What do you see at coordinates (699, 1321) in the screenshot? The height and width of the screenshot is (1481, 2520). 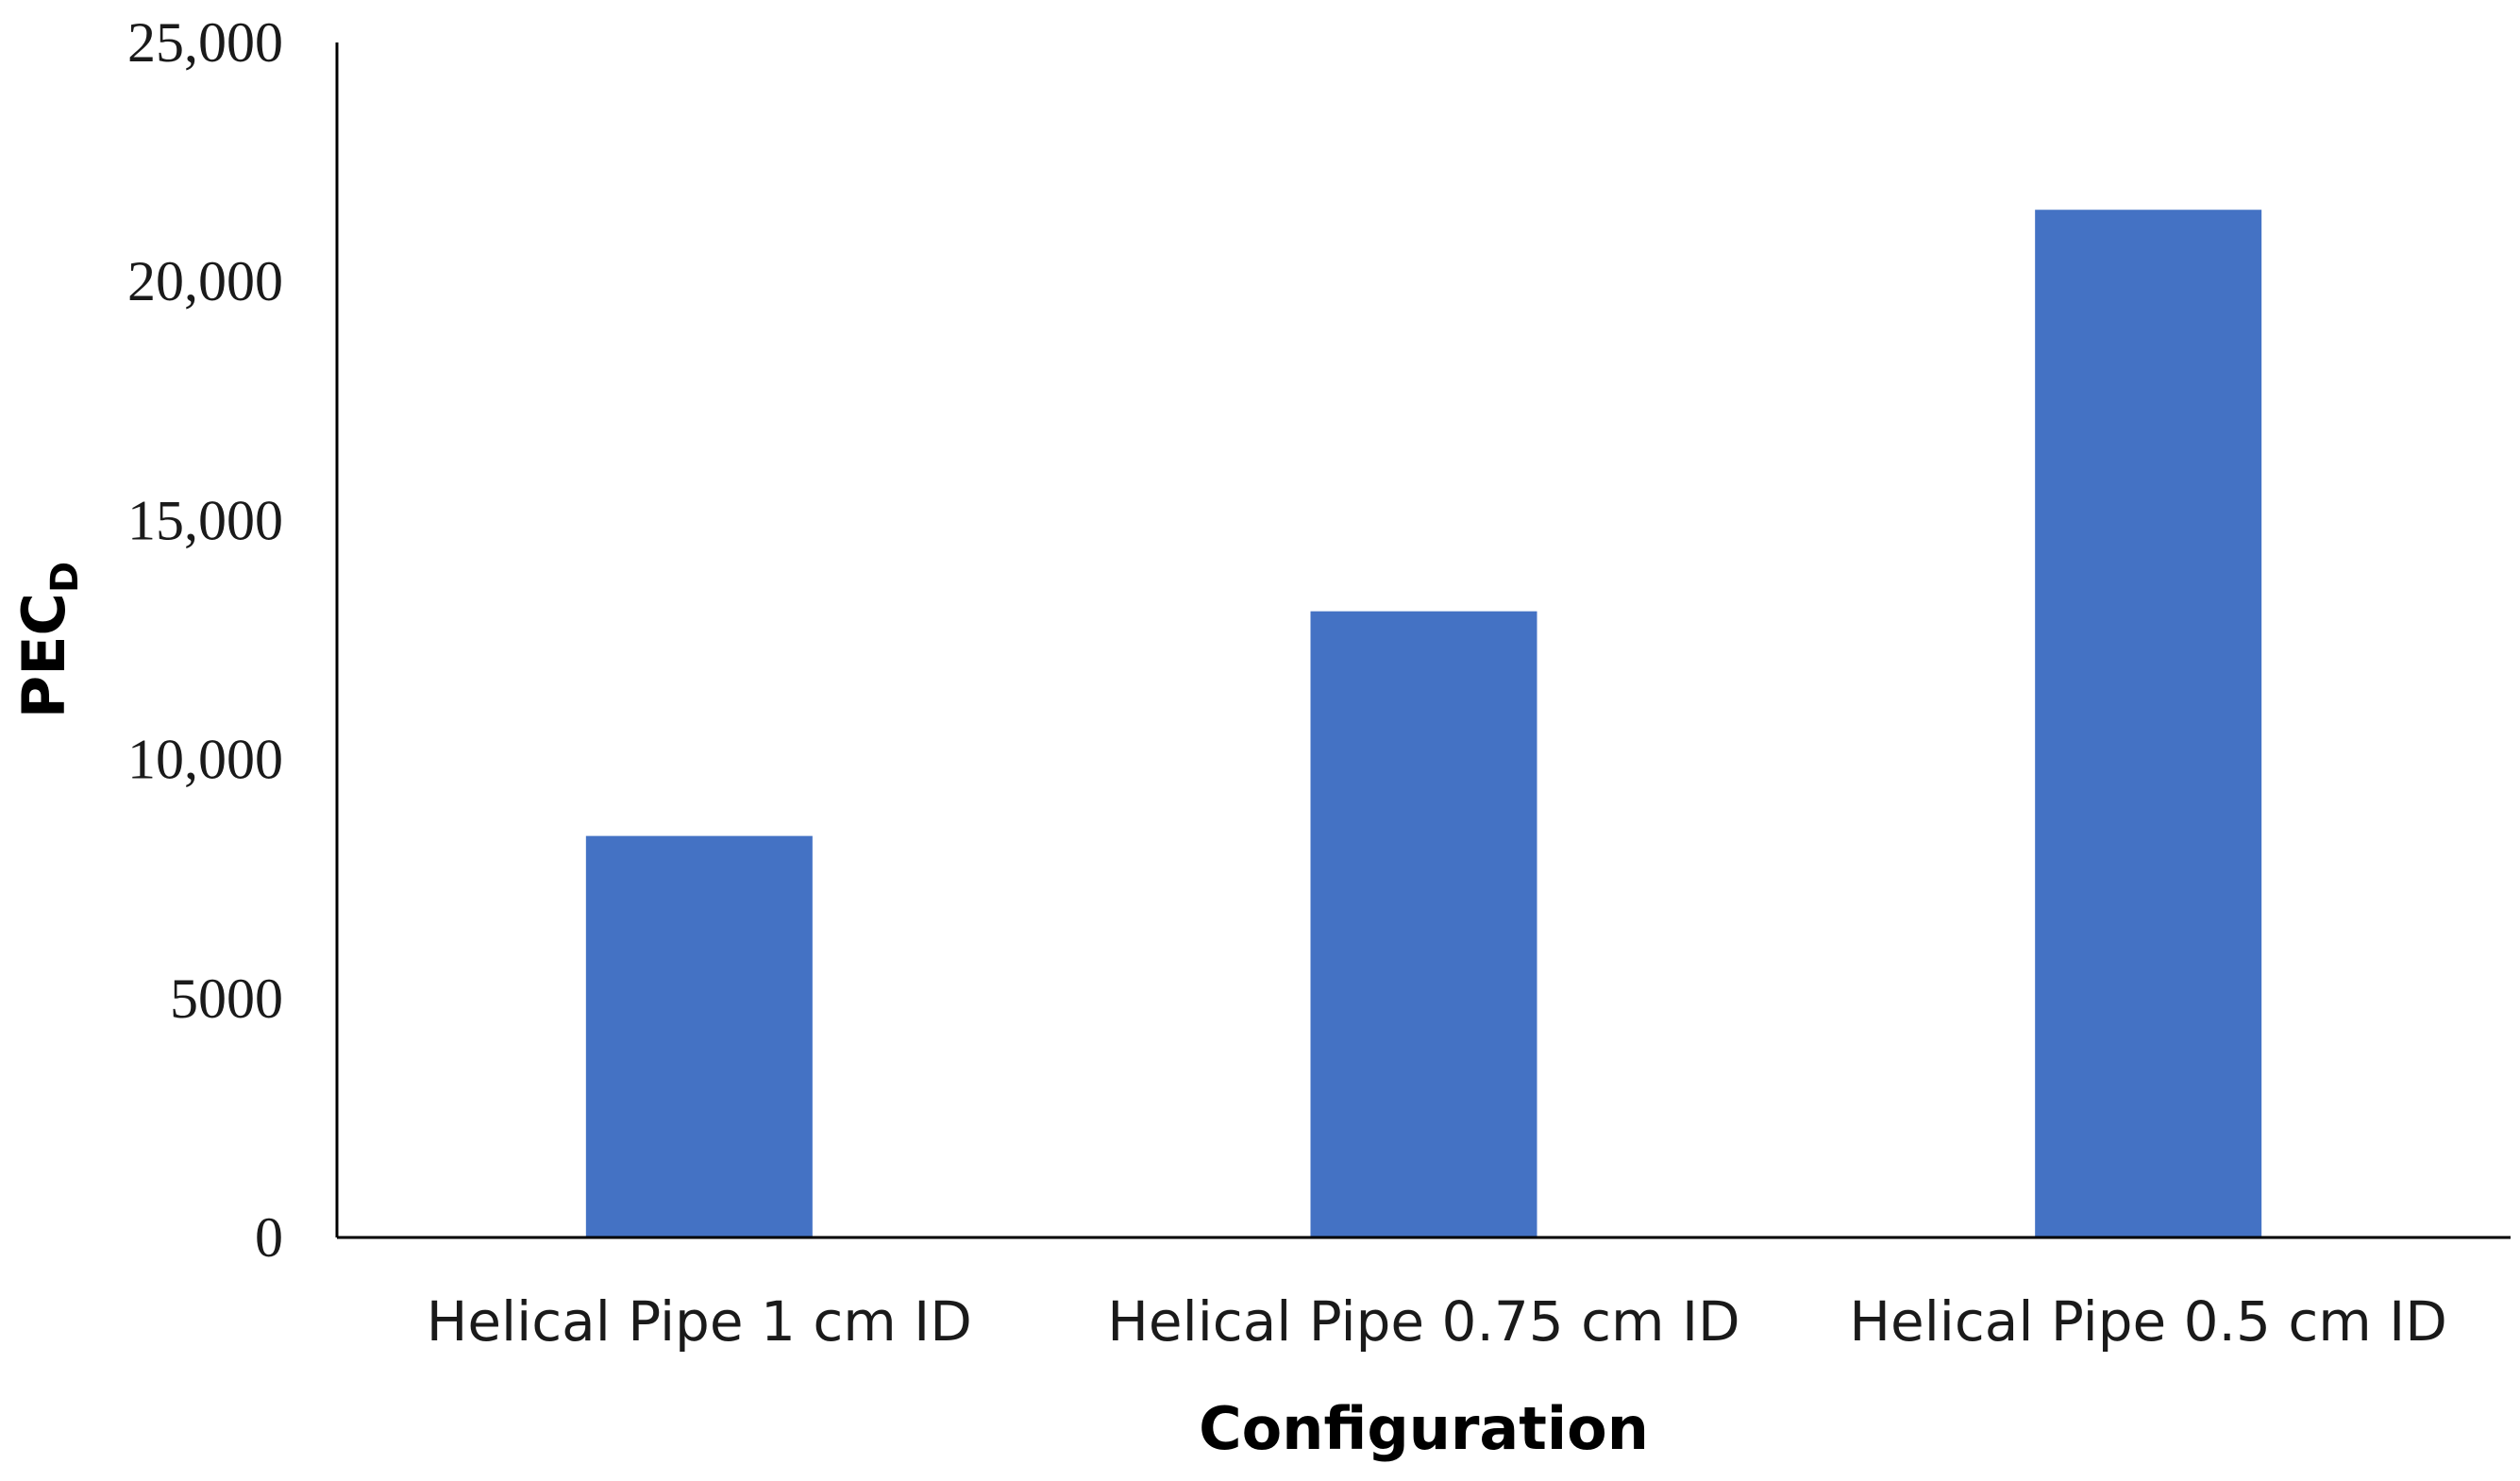 I see `x-tick-label: Helical Pipe 1 cm ID` at bounding box center [699, 1321].